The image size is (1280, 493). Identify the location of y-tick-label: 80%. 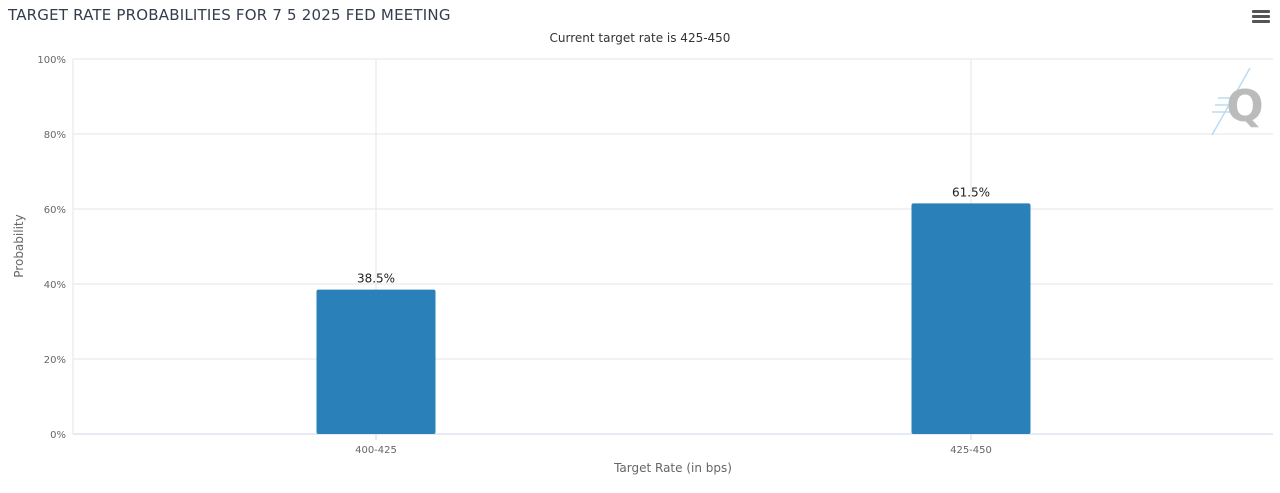
(55, 135).